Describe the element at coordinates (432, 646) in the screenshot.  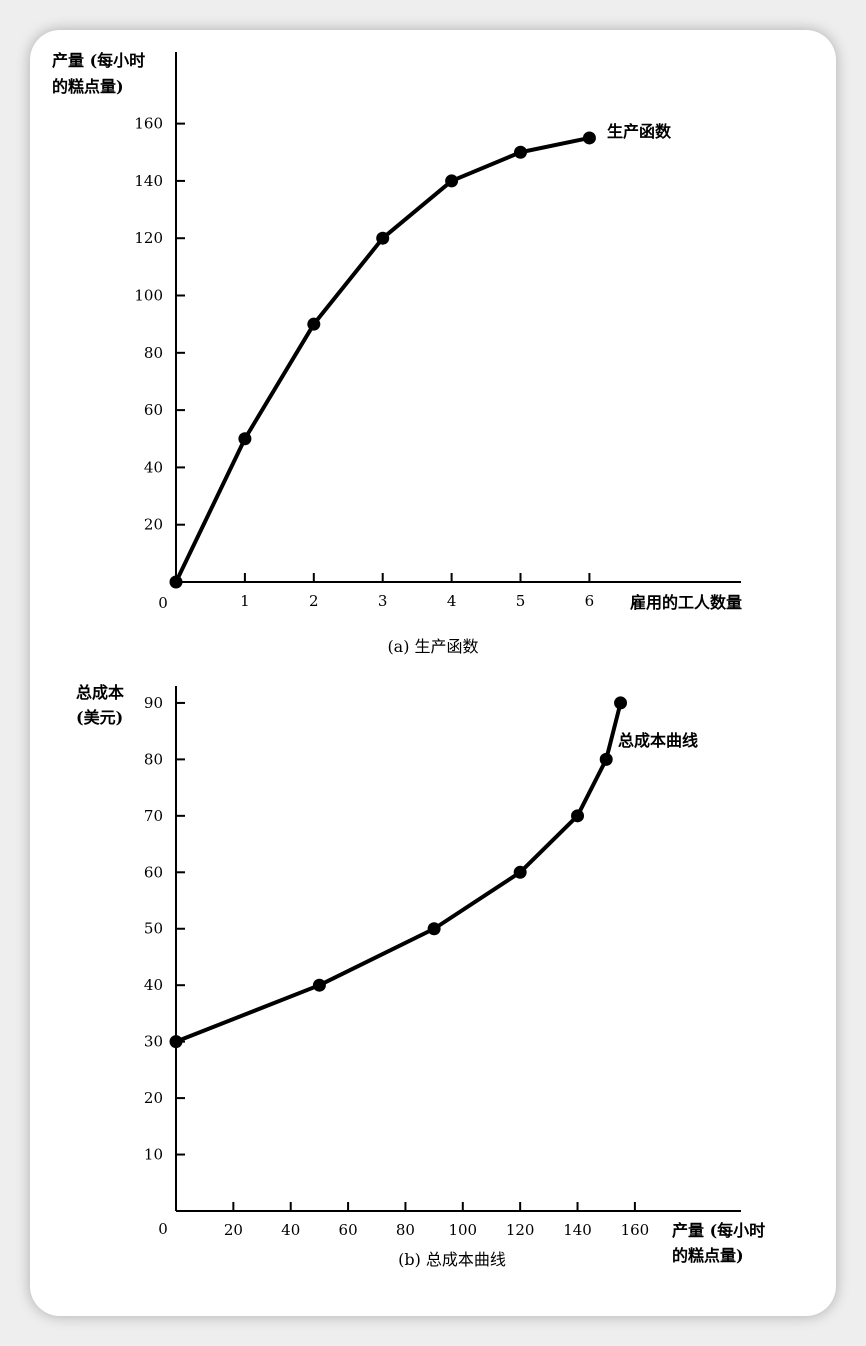
I see `chart-a-caption: (a) 生产函数` at that location.